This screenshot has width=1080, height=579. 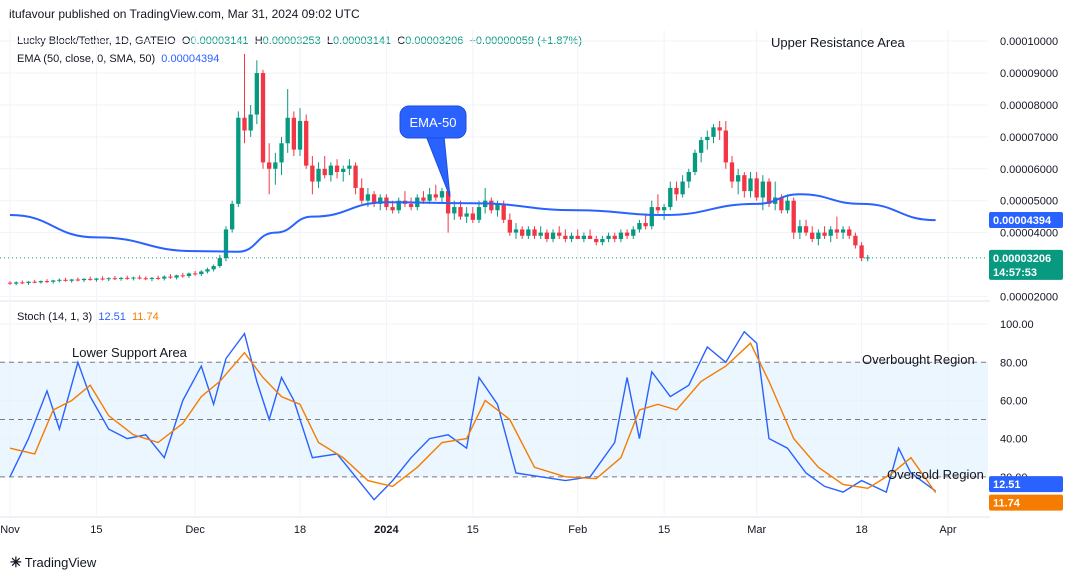 I want to click on stoch-k-badge: 12.51, so click(x=1007, y=485).